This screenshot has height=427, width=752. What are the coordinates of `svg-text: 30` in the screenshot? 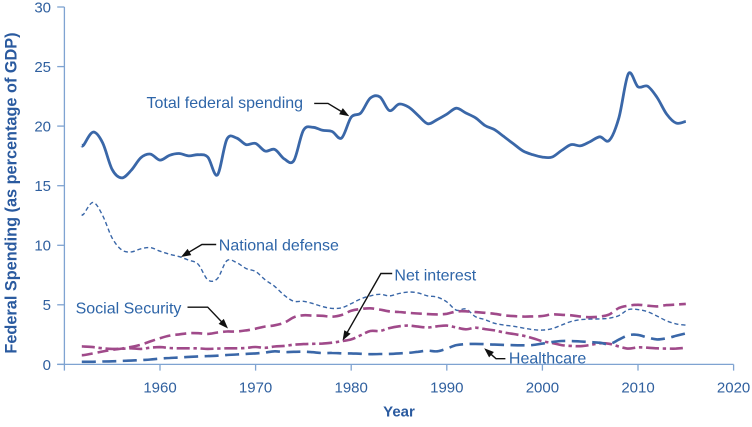 It's located at (42, 8).